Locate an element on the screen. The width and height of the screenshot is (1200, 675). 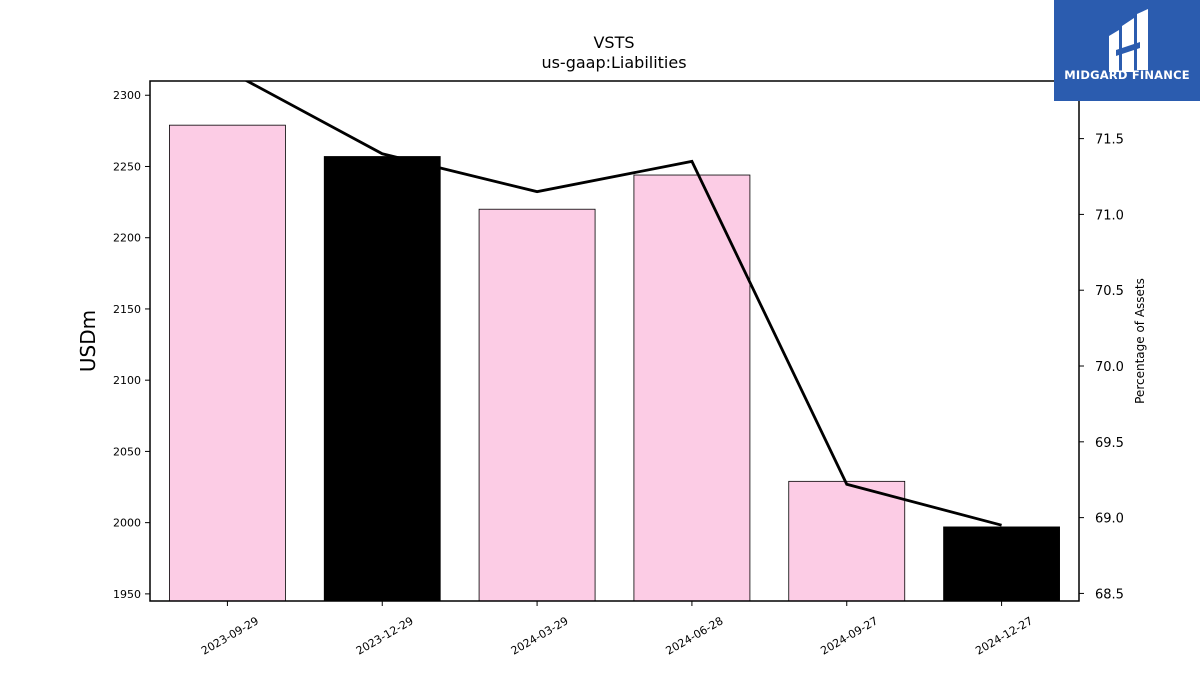
chart-subtitle: us-gaap:Liabilities is located at coordinates (613, 62).